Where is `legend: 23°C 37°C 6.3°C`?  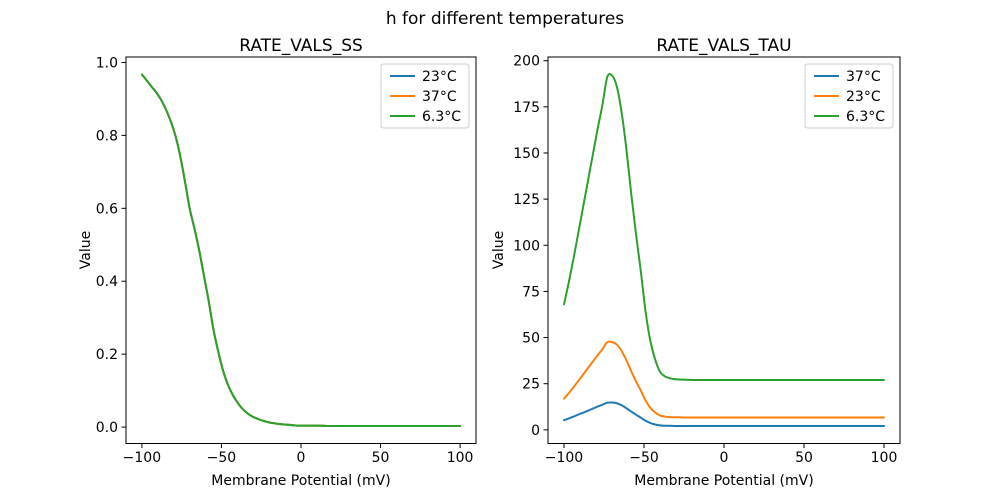
legend: 23°C 37°C 6.3°C is located at coordinates (425, 96).